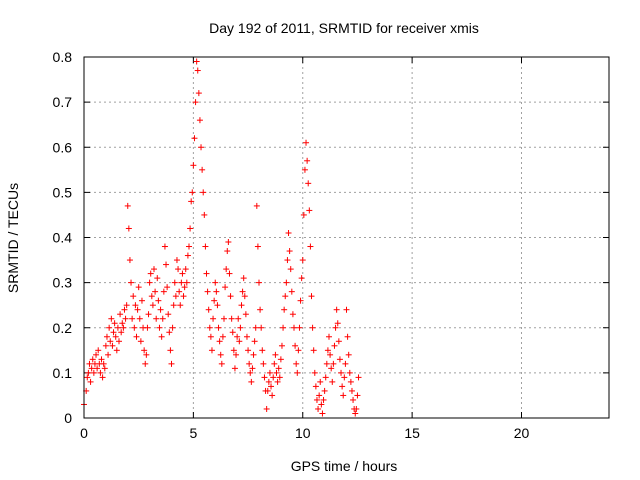 The width and height of the screenshot is (640, 480). I want to click on x-tick-label: 0, so click(84, 433).